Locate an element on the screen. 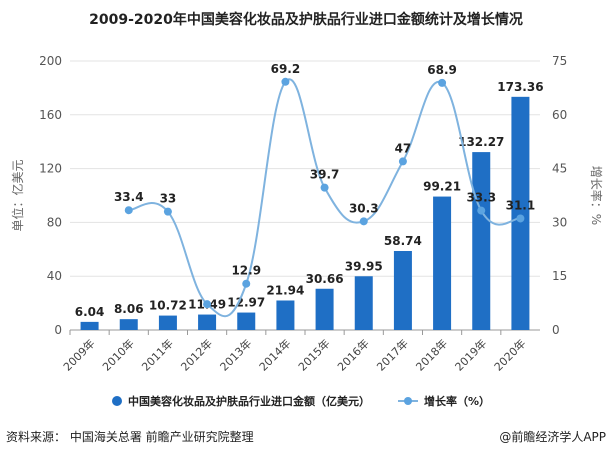  bar-label: 8.06 is located at coordinates (129, 309).